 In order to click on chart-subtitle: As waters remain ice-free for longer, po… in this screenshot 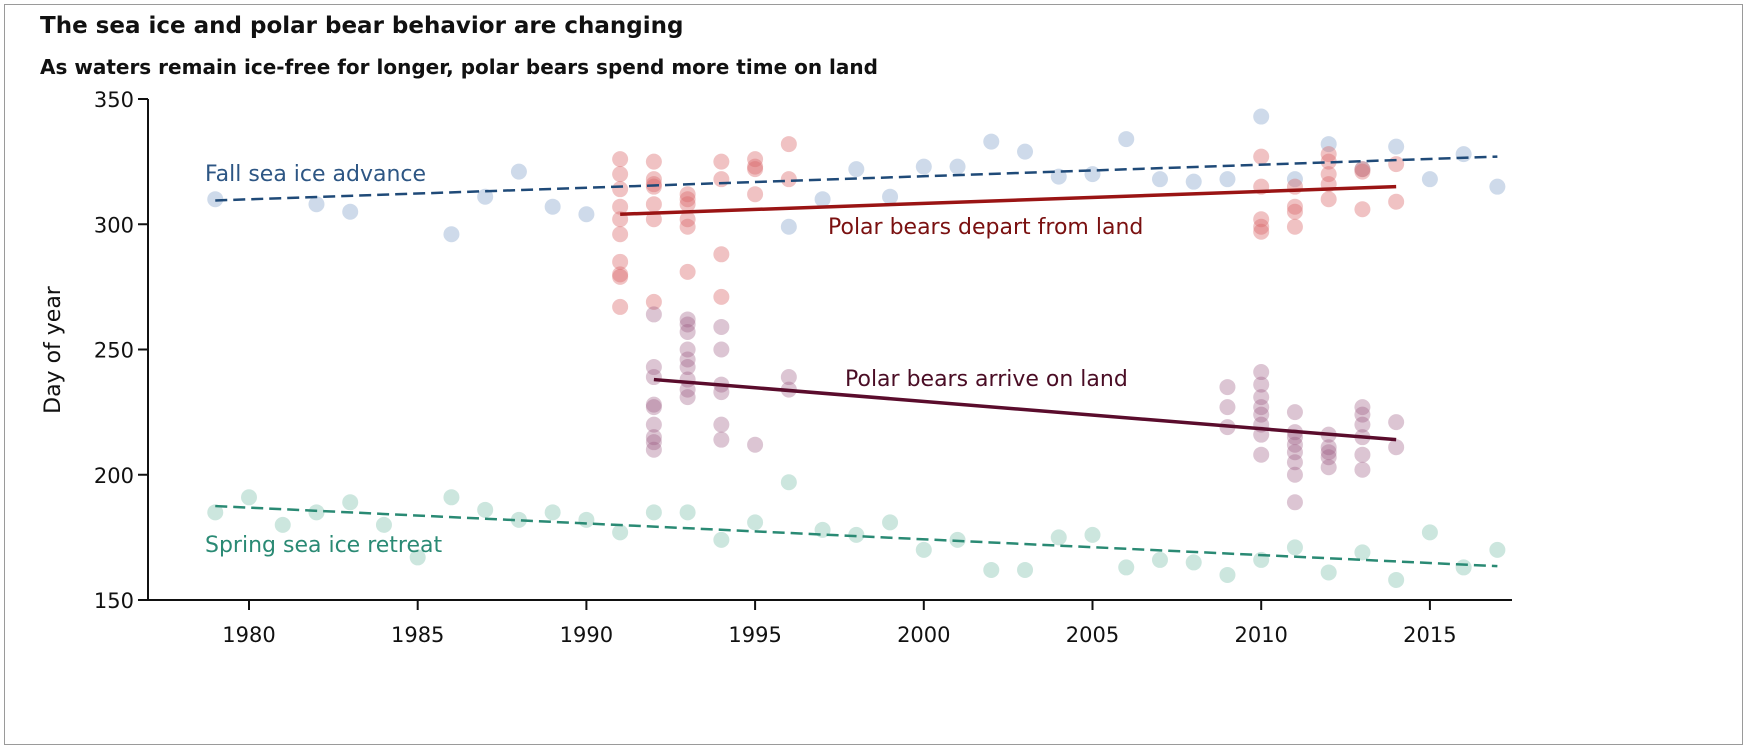, I will do `click(459, 67)`.